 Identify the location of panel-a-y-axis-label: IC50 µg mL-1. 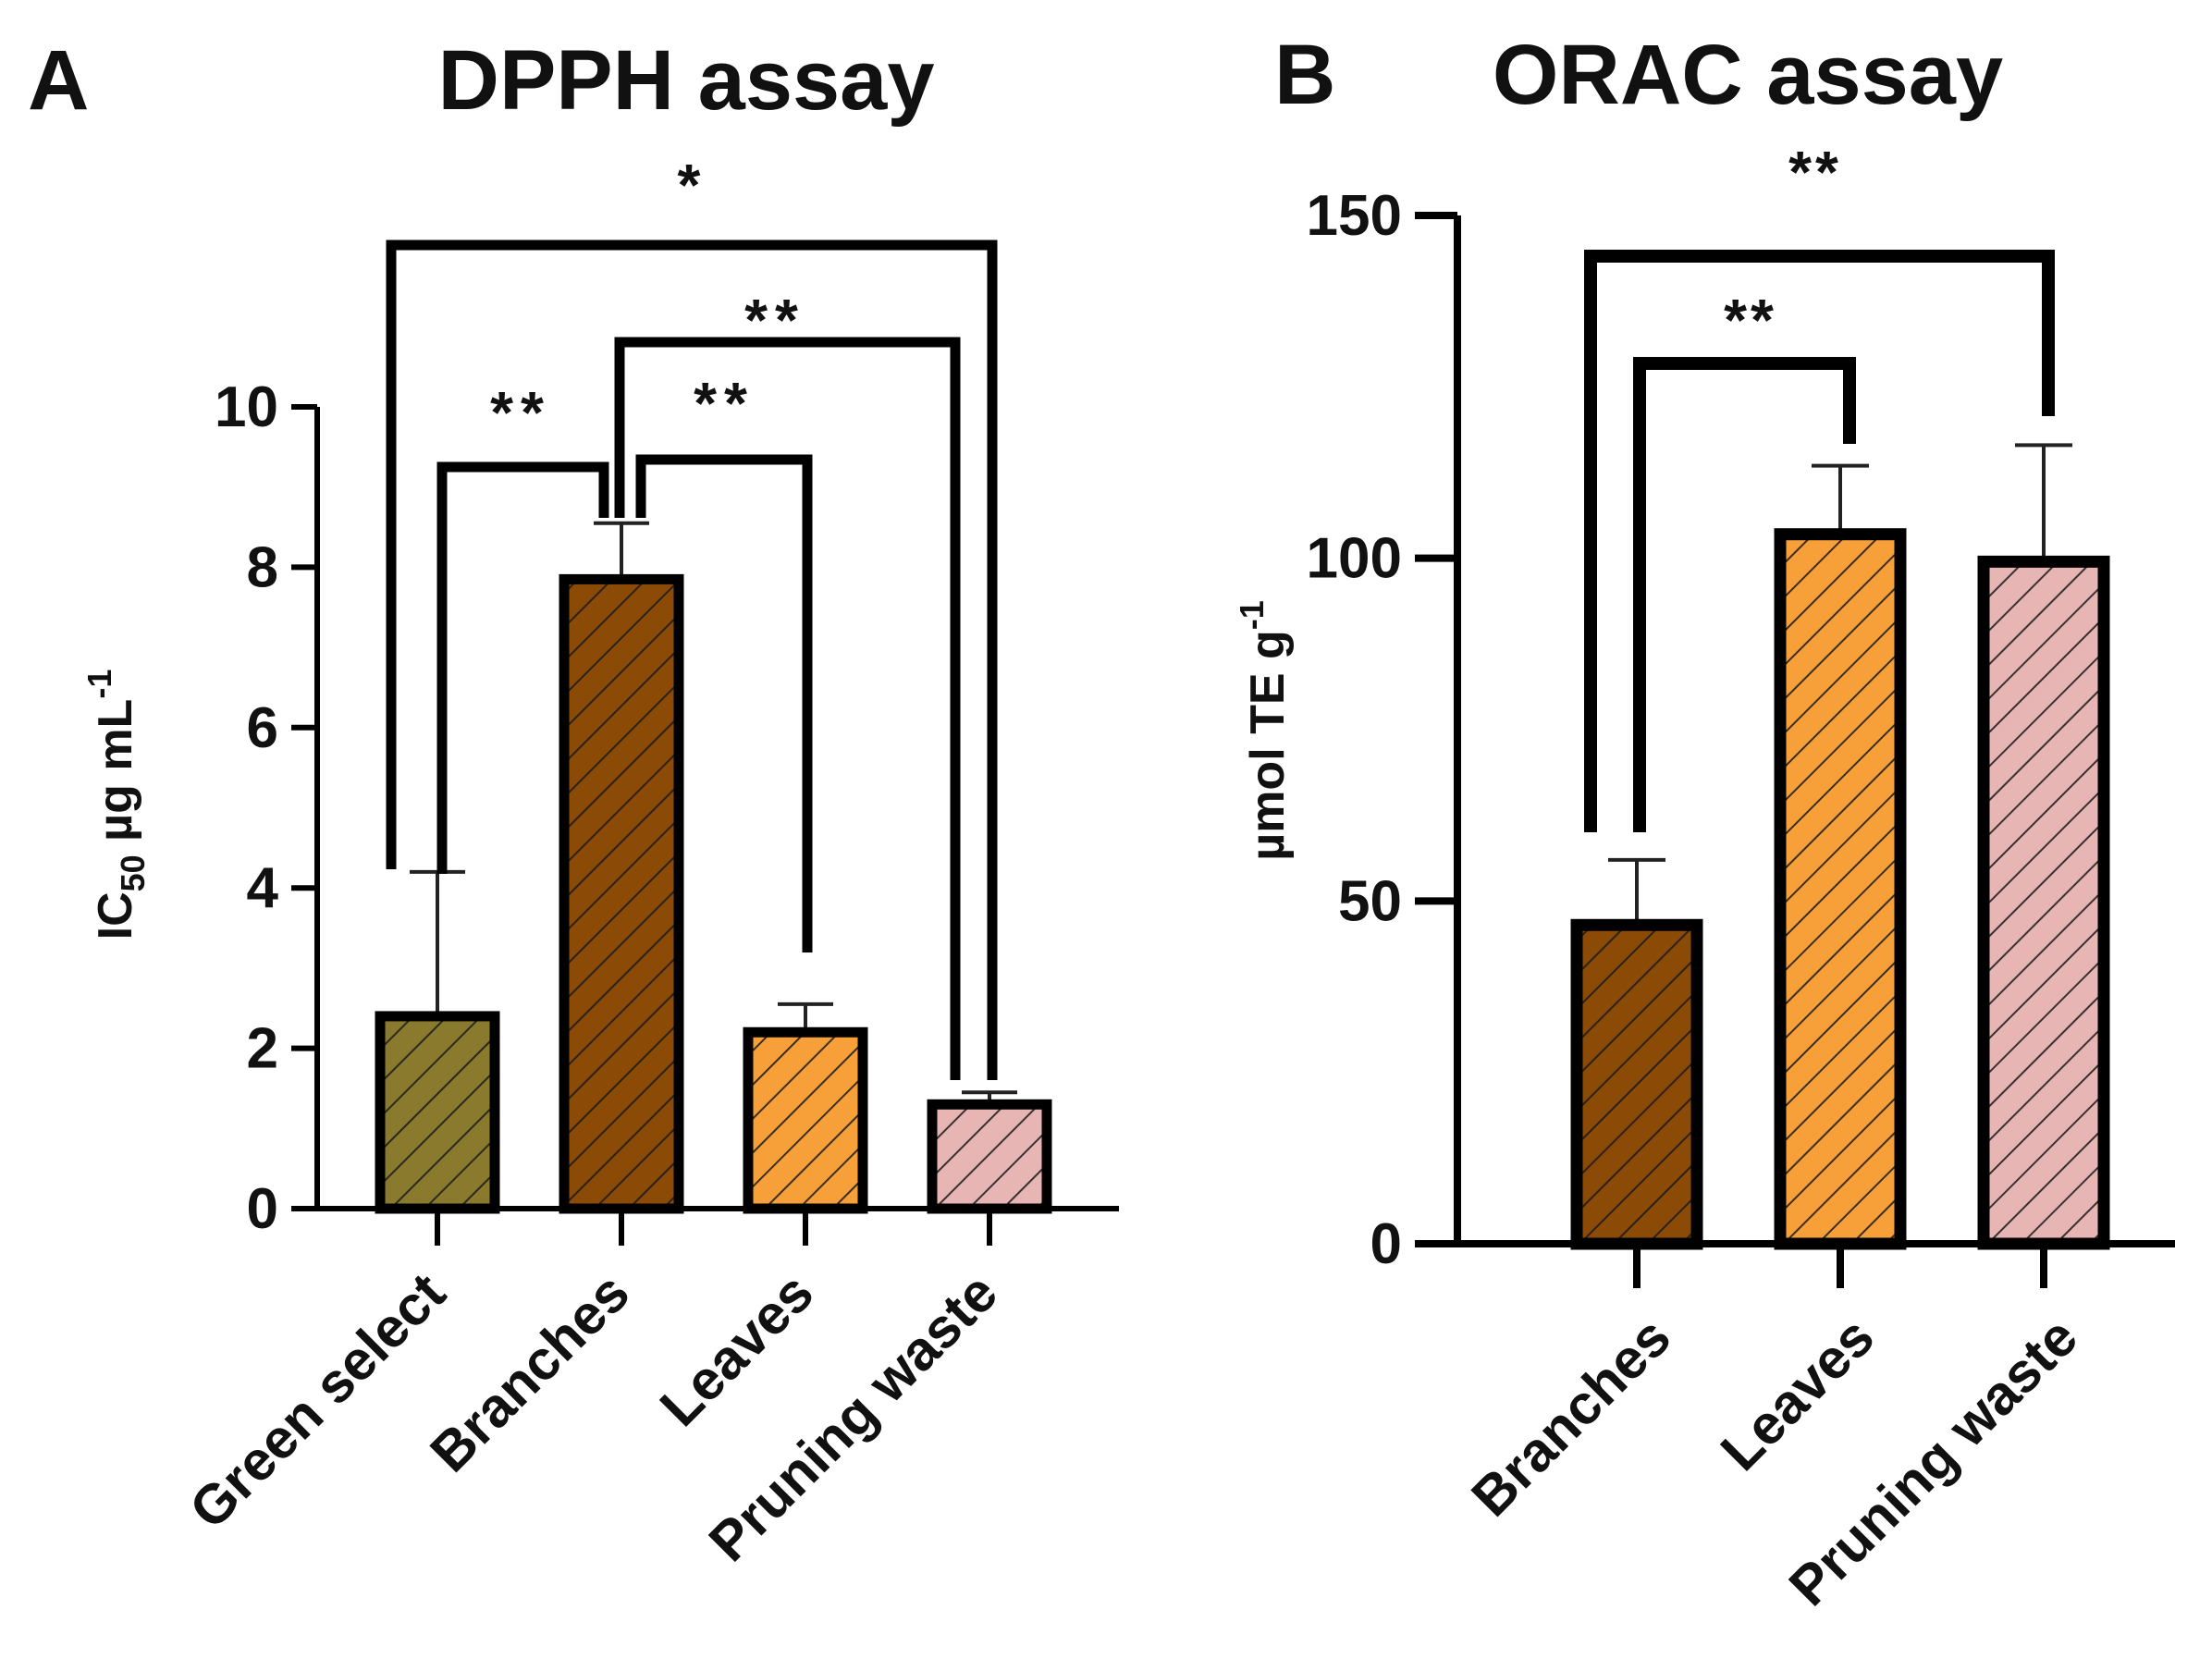
(116, 805).